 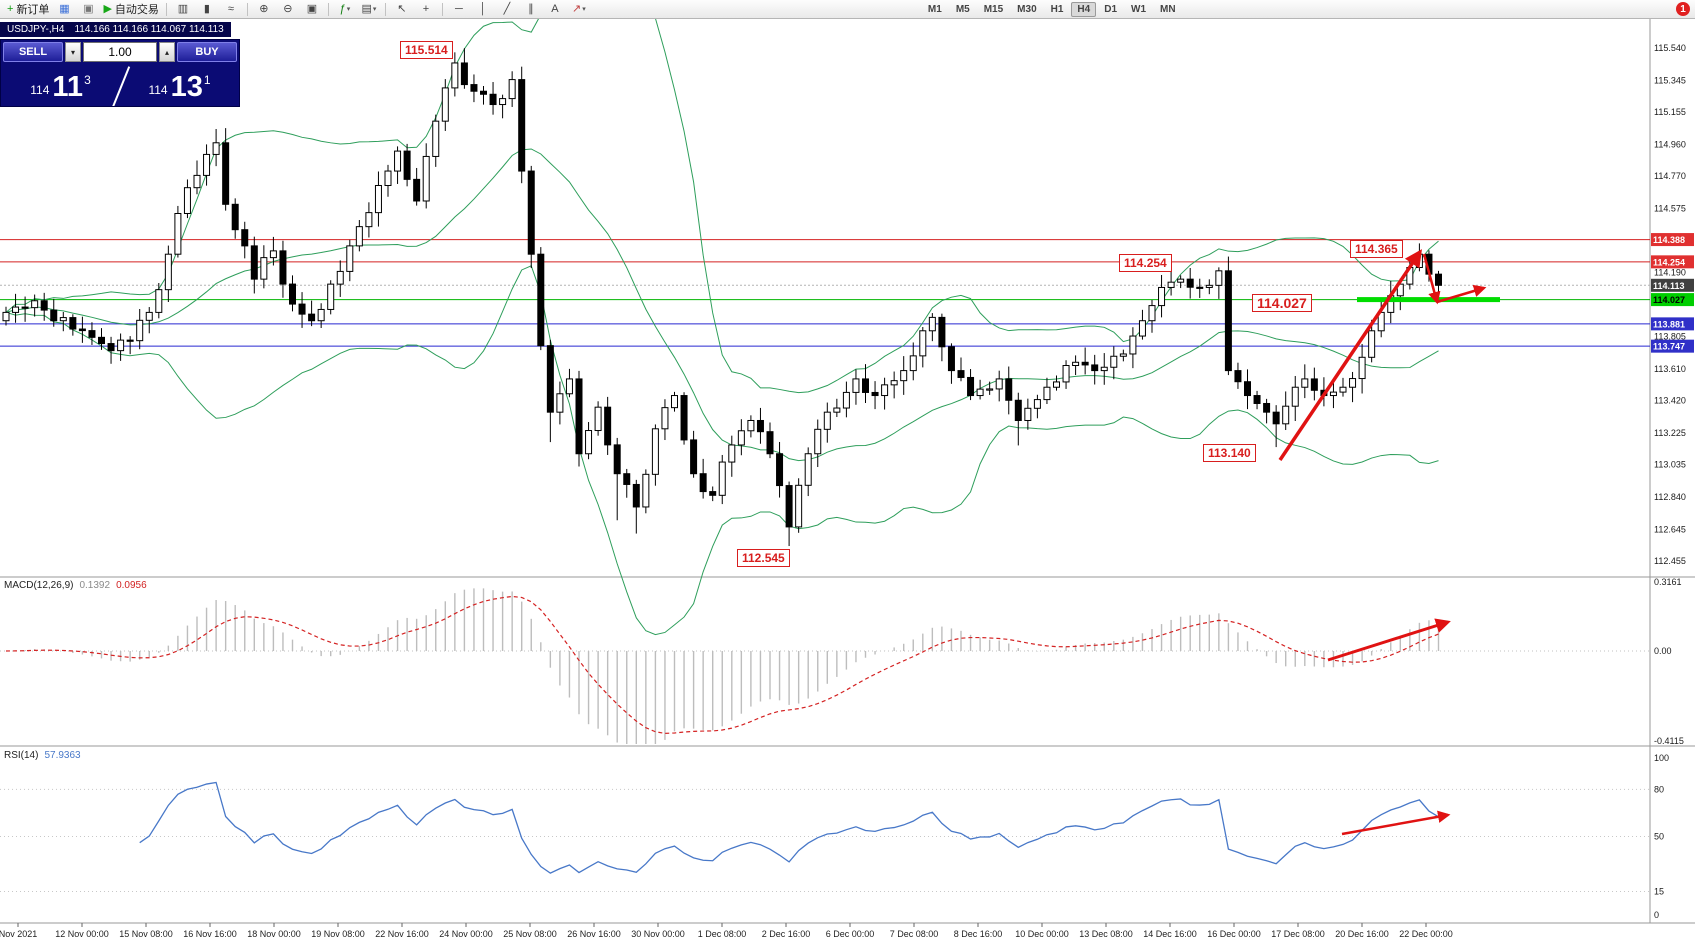 I want to click on svg-text: 12 Nov 00:00, so click(x=82, y=934).